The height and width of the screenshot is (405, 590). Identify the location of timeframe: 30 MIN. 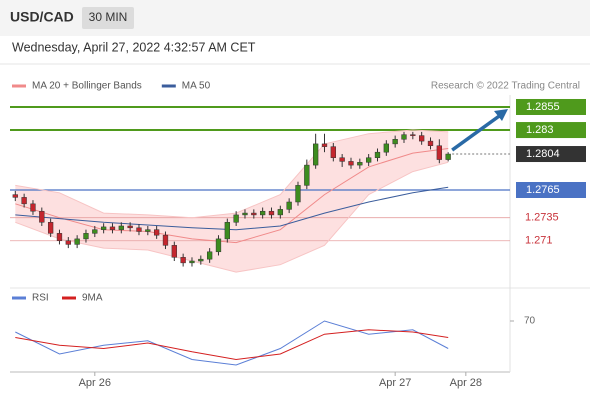
(108, 17).